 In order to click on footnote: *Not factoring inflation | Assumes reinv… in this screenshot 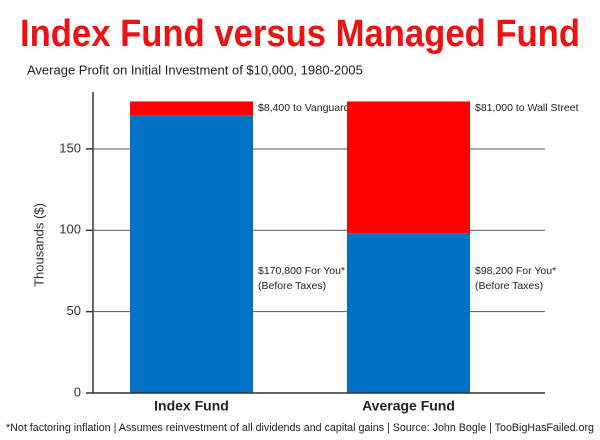, I will do `click(300, 428)`.